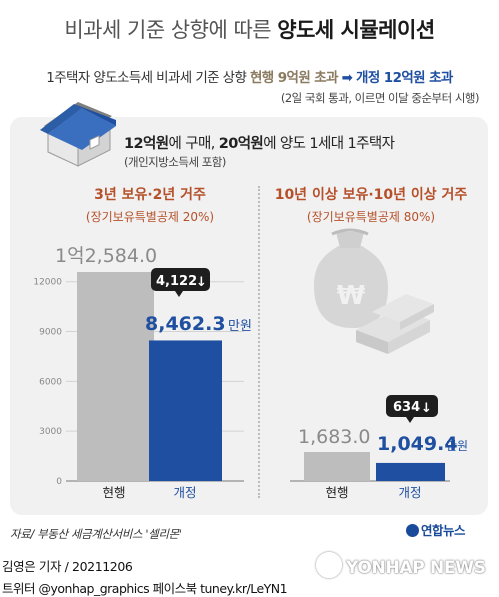  I want to click on chart-right-value-new: 1,049.4, so click(417, 444).